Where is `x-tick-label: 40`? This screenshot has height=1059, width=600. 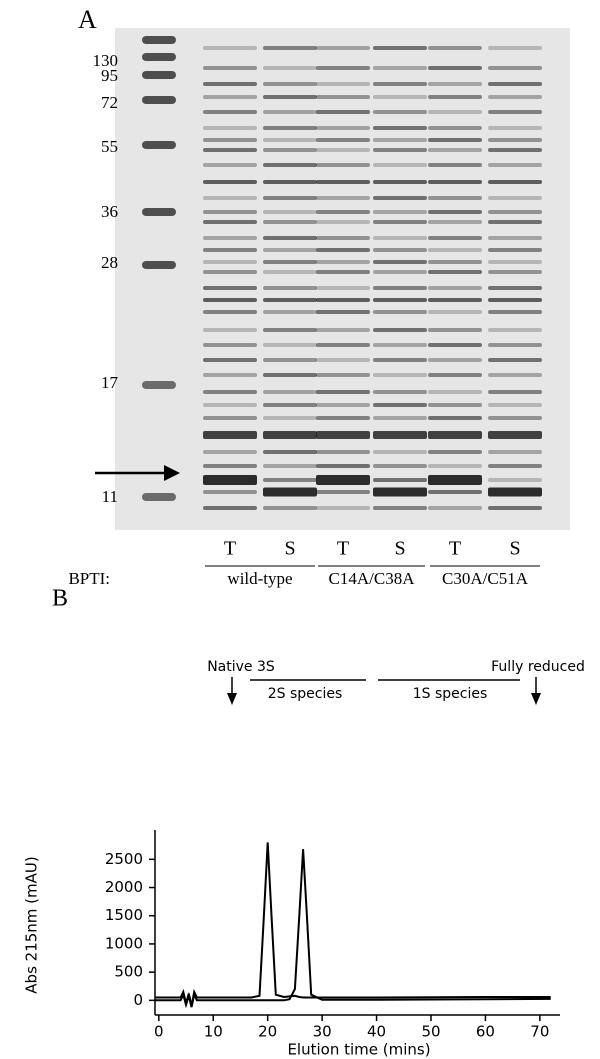
x-tick-label: 40 is located at coordinates (376, 1032).